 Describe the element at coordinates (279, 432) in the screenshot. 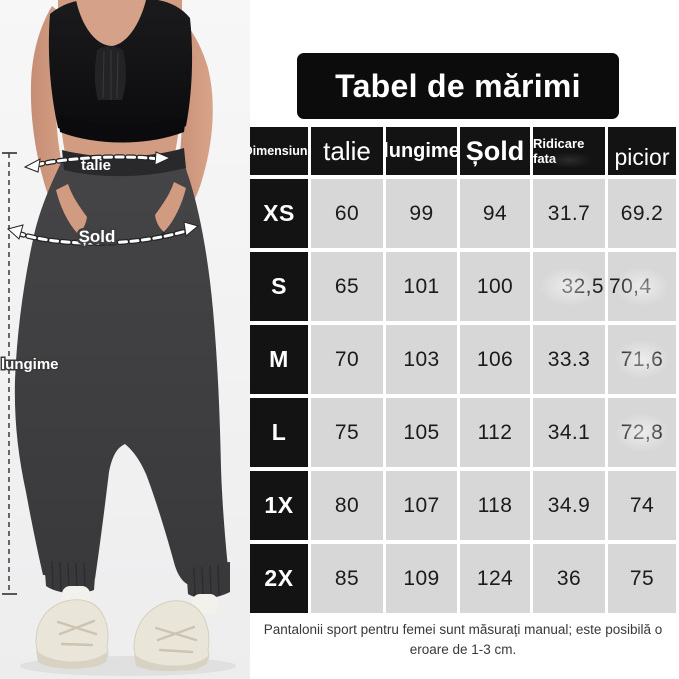

I see `size-label-l: L` at that location.